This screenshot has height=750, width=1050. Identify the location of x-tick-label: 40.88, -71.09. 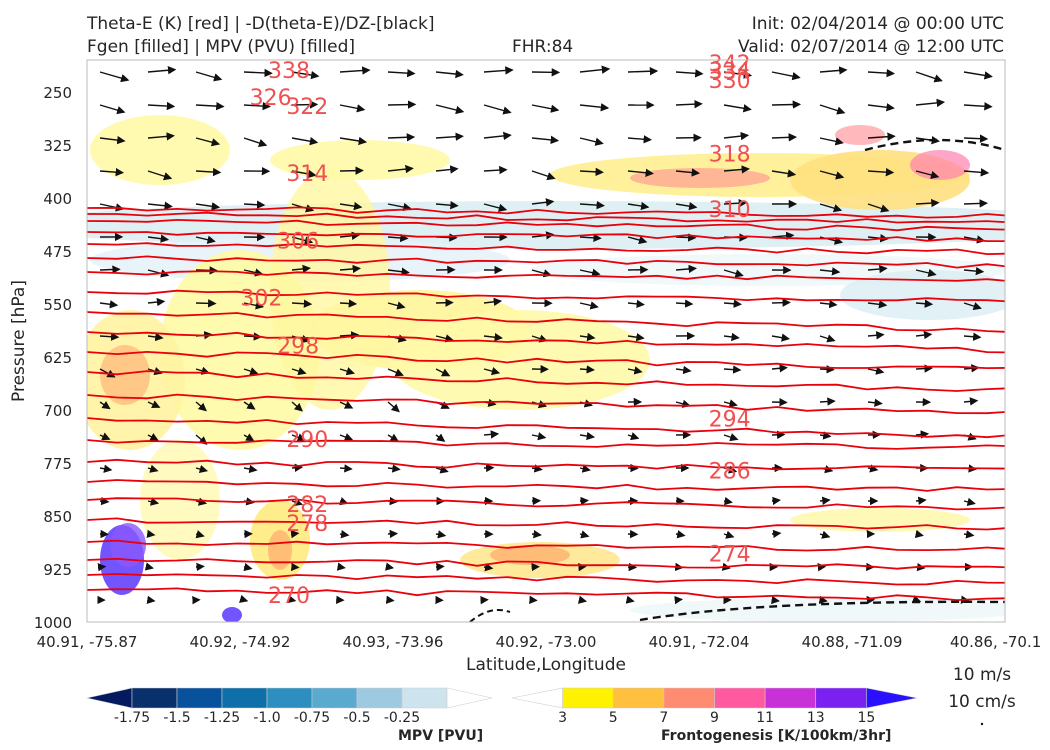
(852, 642).